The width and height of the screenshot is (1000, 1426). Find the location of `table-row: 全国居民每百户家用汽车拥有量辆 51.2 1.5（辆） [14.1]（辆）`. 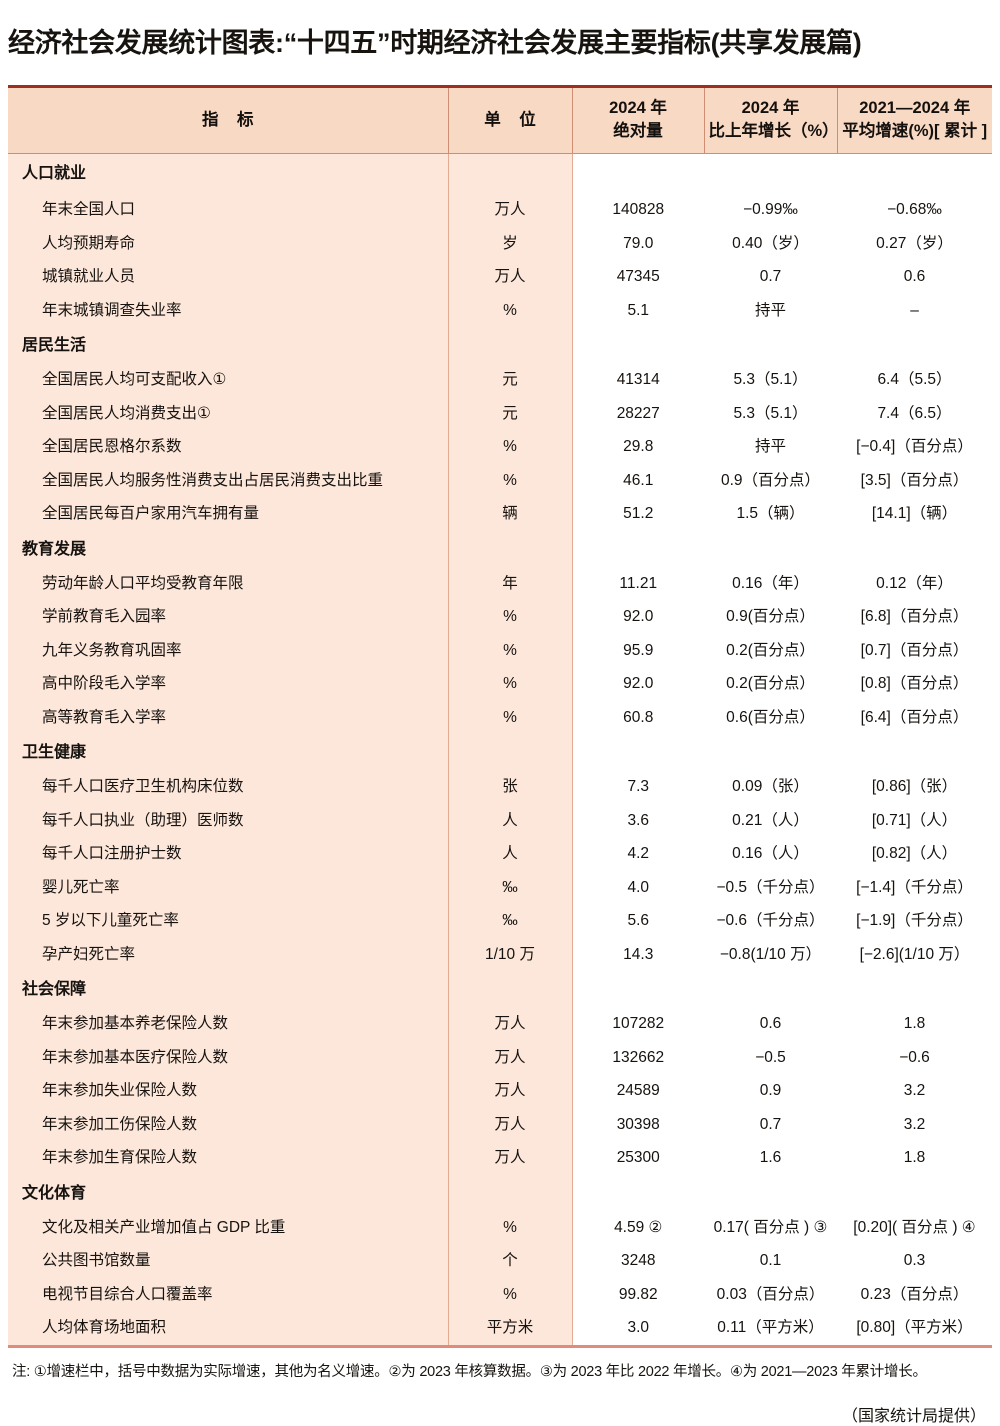

table-row: 全国居民每百户家用汽车拥有量辆 51.2 1.5（辆） [14.1]（辆） is located at coordinates (500, 514).